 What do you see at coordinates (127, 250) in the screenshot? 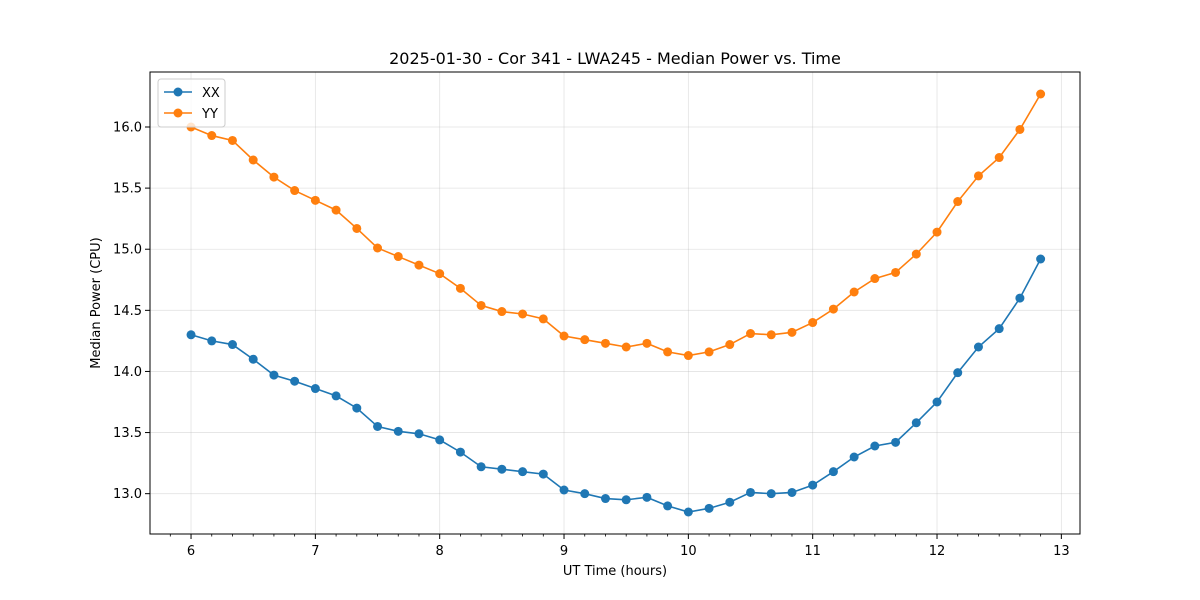
I see `y-tick-label: 15.0` at bounding box center [127, 250].